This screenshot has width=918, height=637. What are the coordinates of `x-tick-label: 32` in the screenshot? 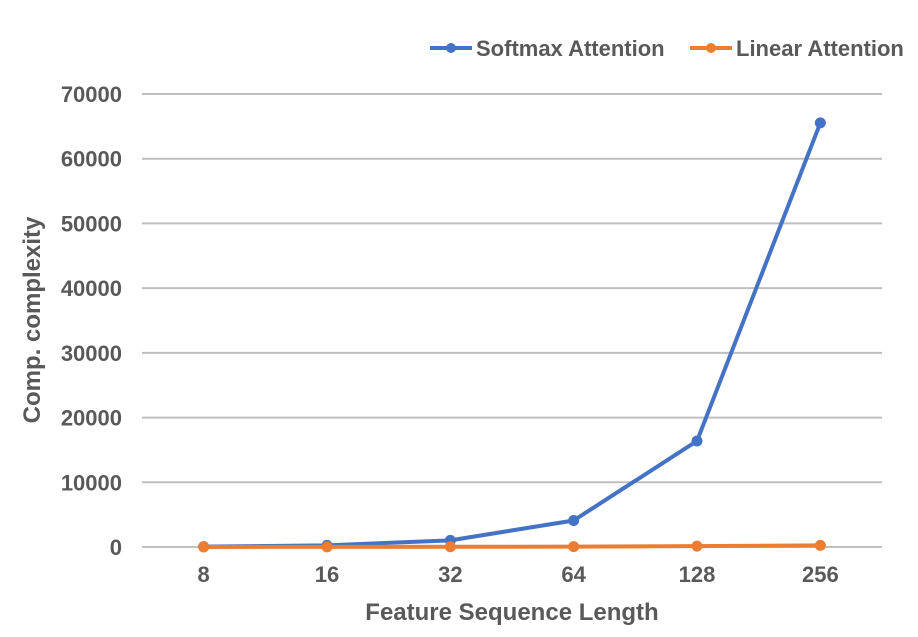 It's located at (450, 574).